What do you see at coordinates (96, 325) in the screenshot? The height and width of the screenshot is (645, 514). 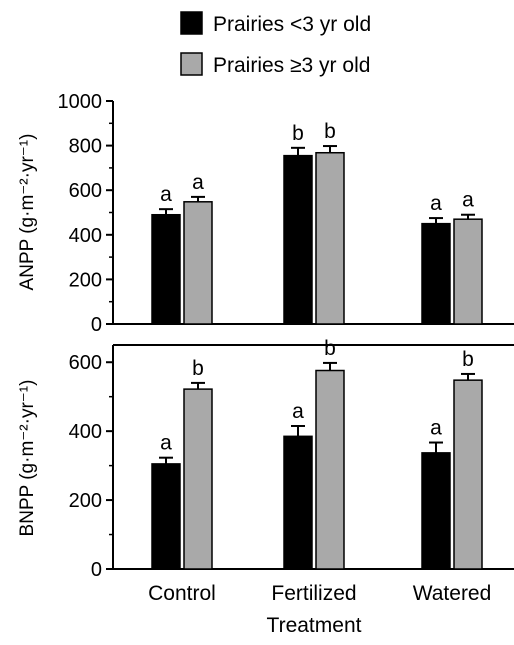 I see `top-y-tick-label: 0` at bounding box center [96, 325].